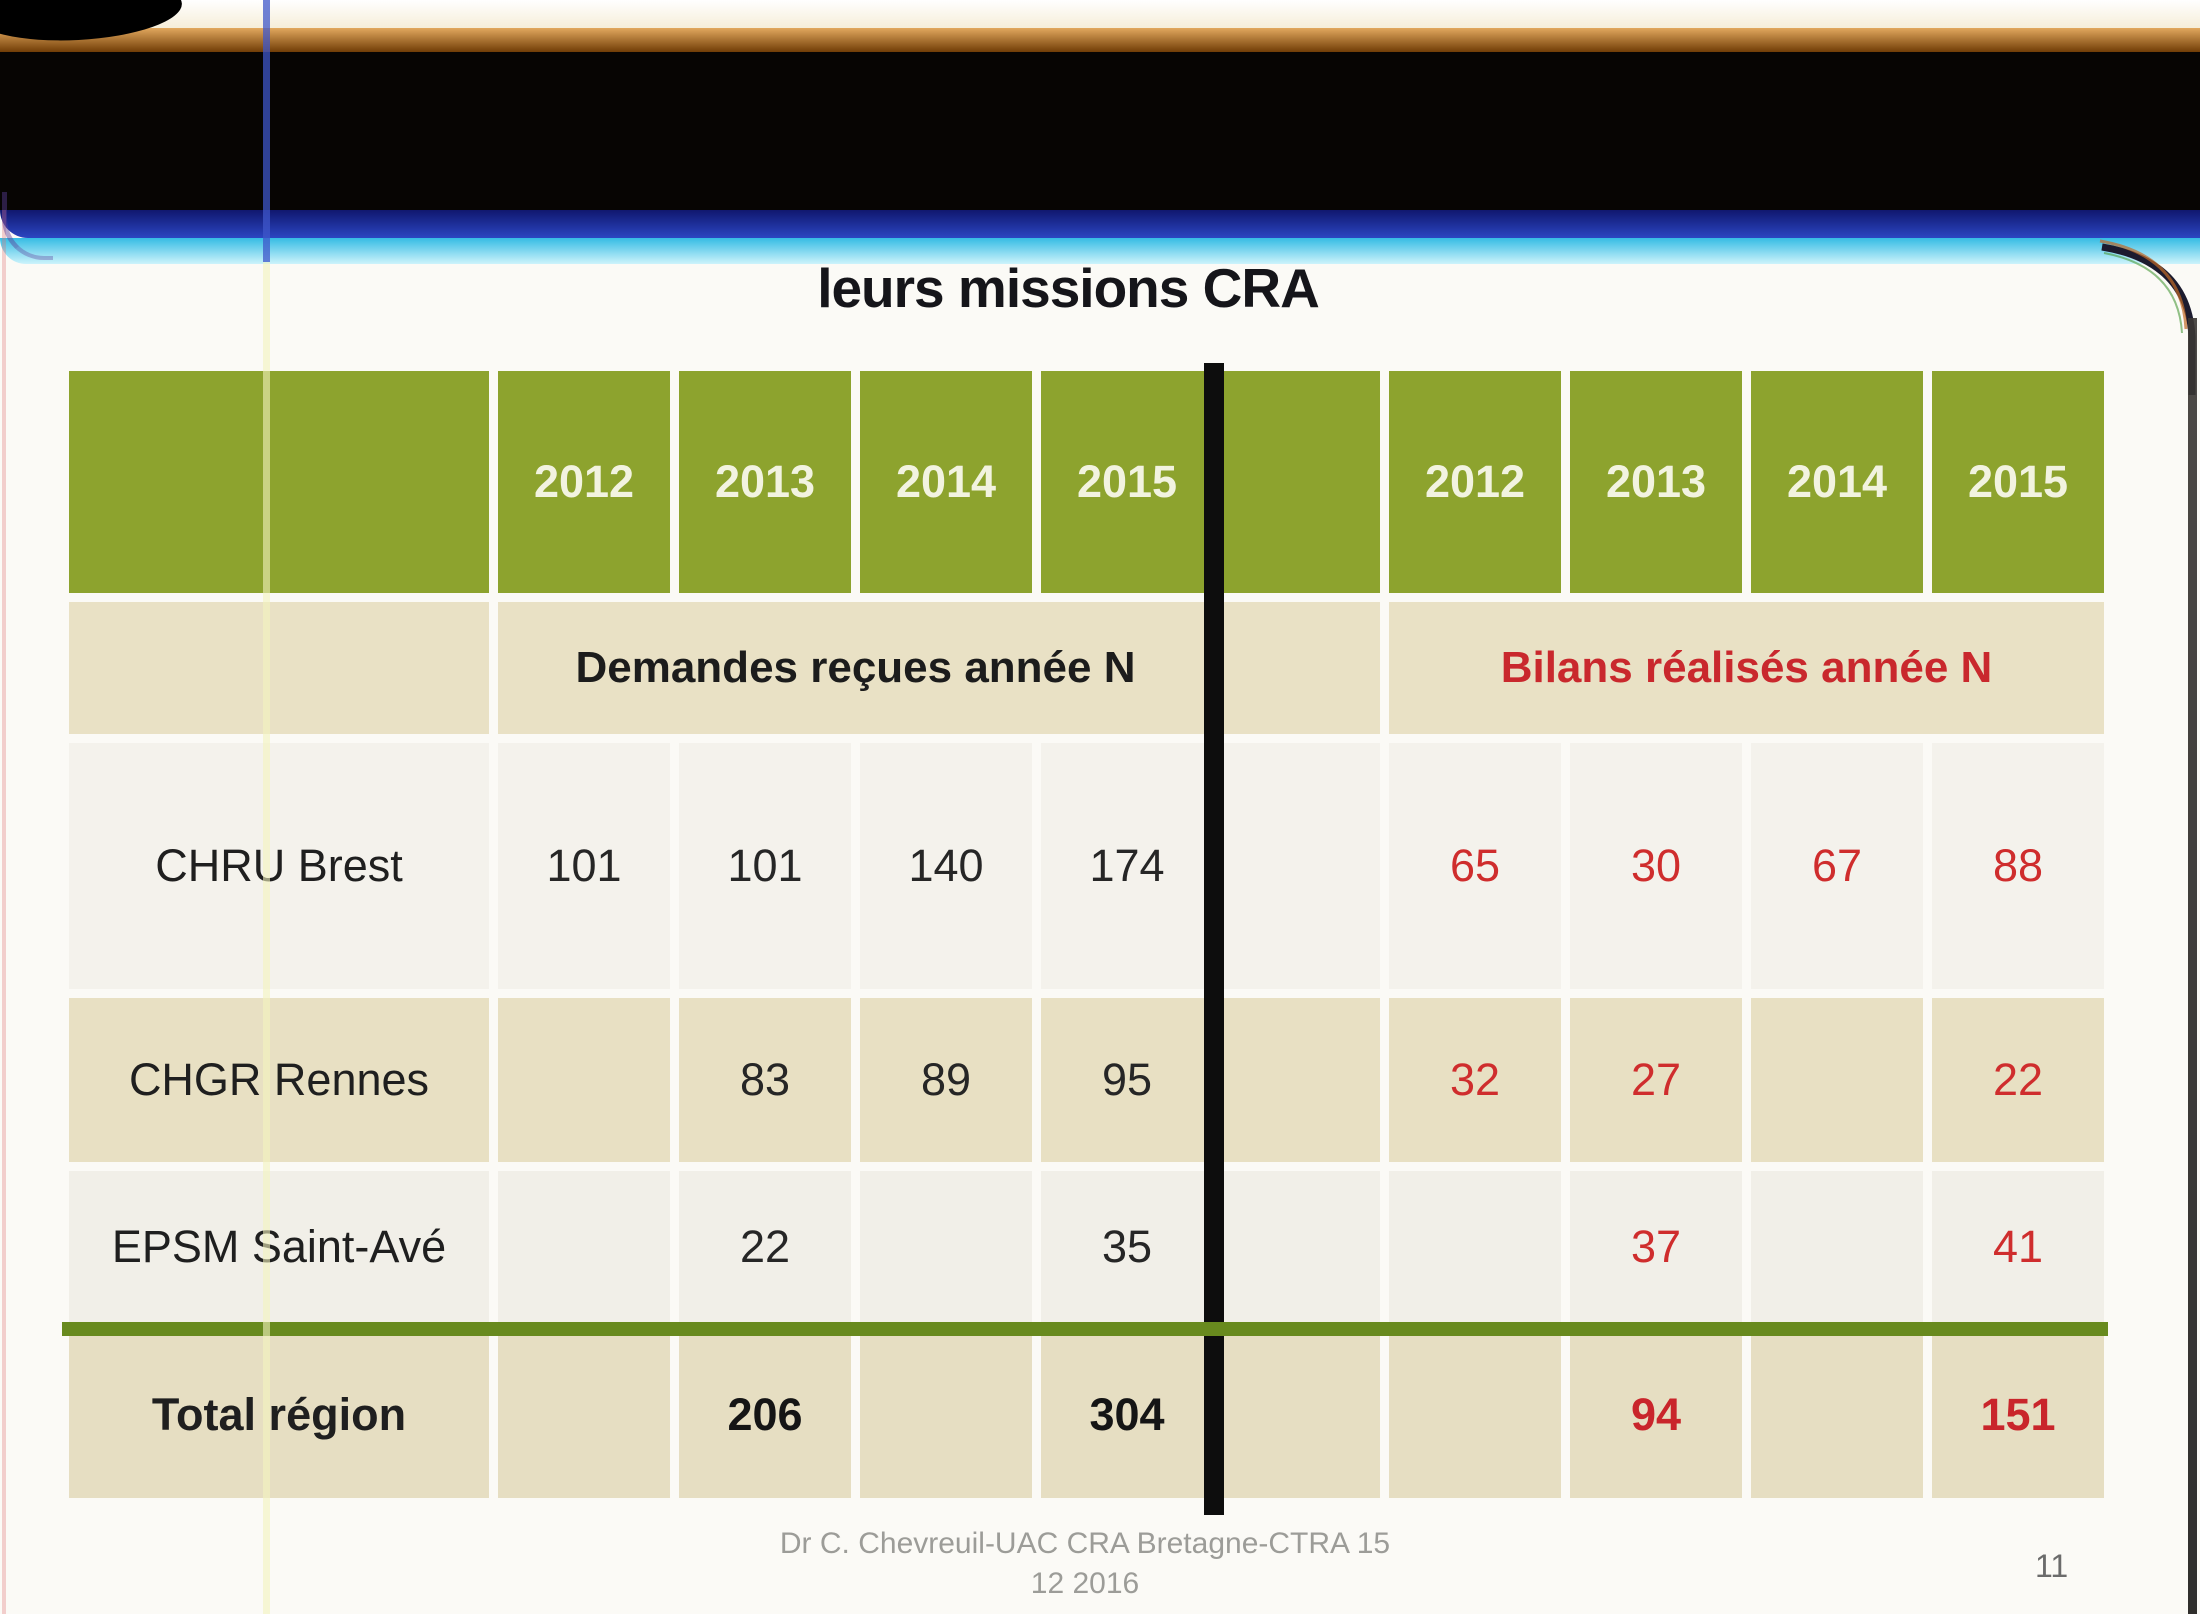 The height and width of the screenshot is (1614, 2200). Describe the element at coordinates (1127, 1415) in the screenshot. I see `demandes-cell: 304` at that location.